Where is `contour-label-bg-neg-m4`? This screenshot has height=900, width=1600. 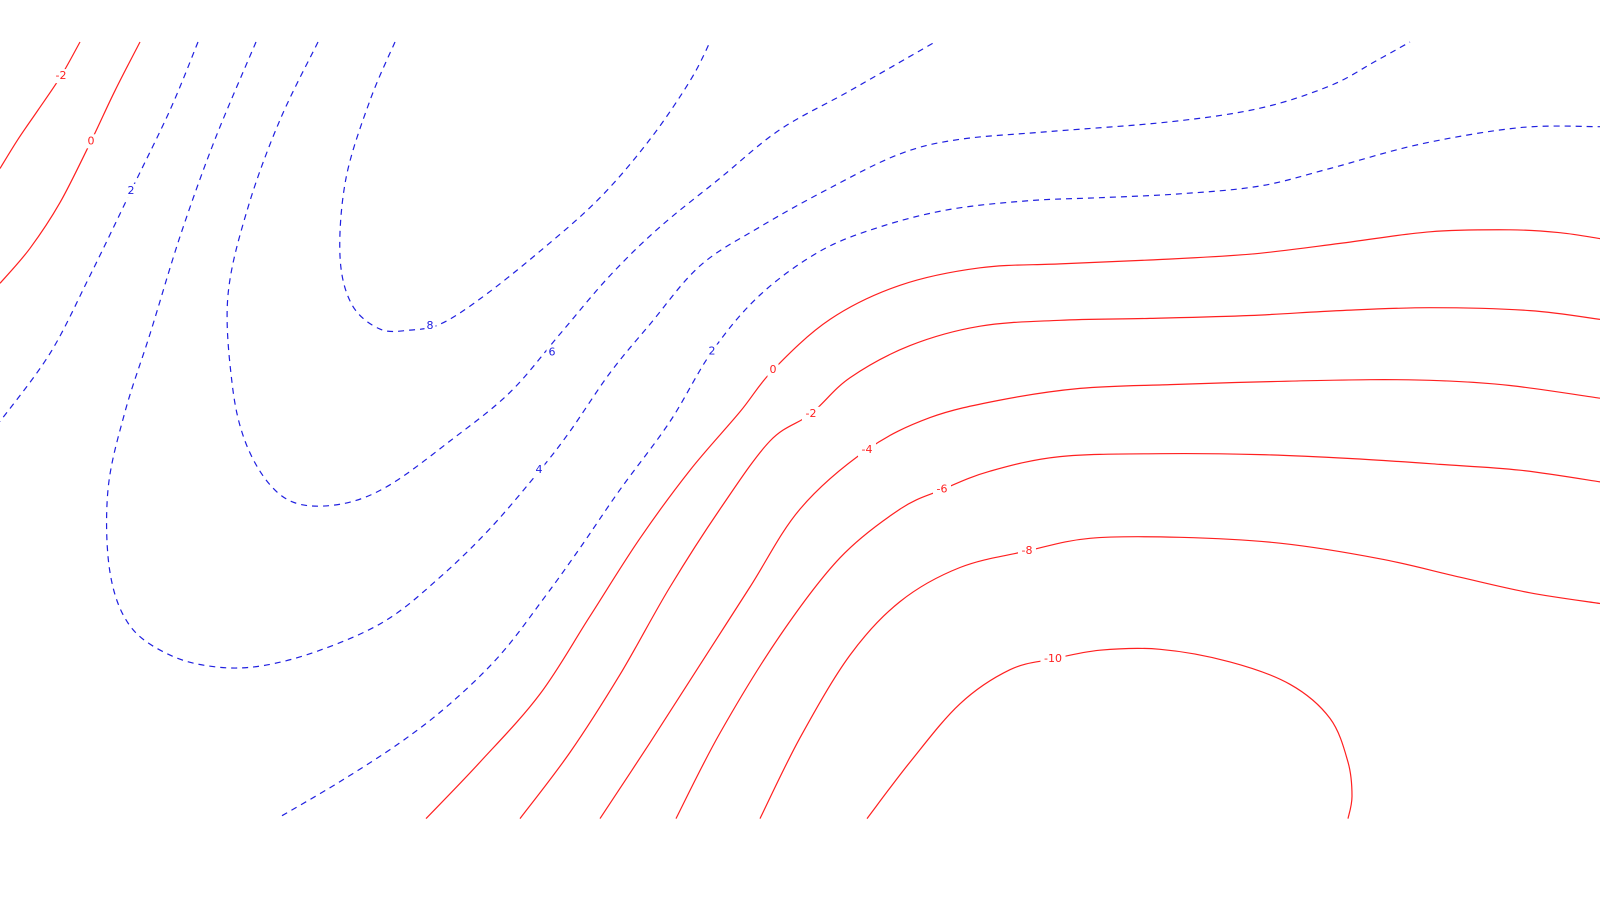 contour-label-bg-neg-m4 is located at coordinates (867, 449).